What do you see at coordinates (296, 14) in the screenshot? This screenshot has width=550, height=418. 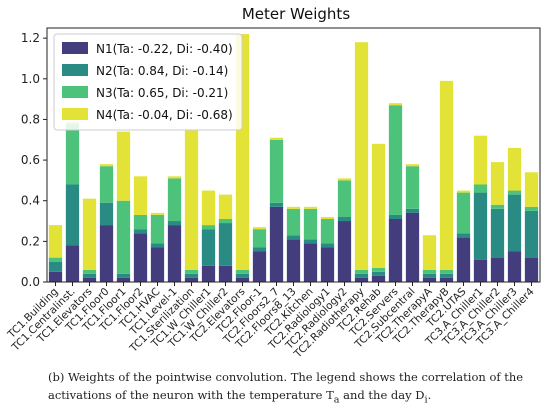 I see `chart-title: Meter Weights` at bounding box center [296, 14].